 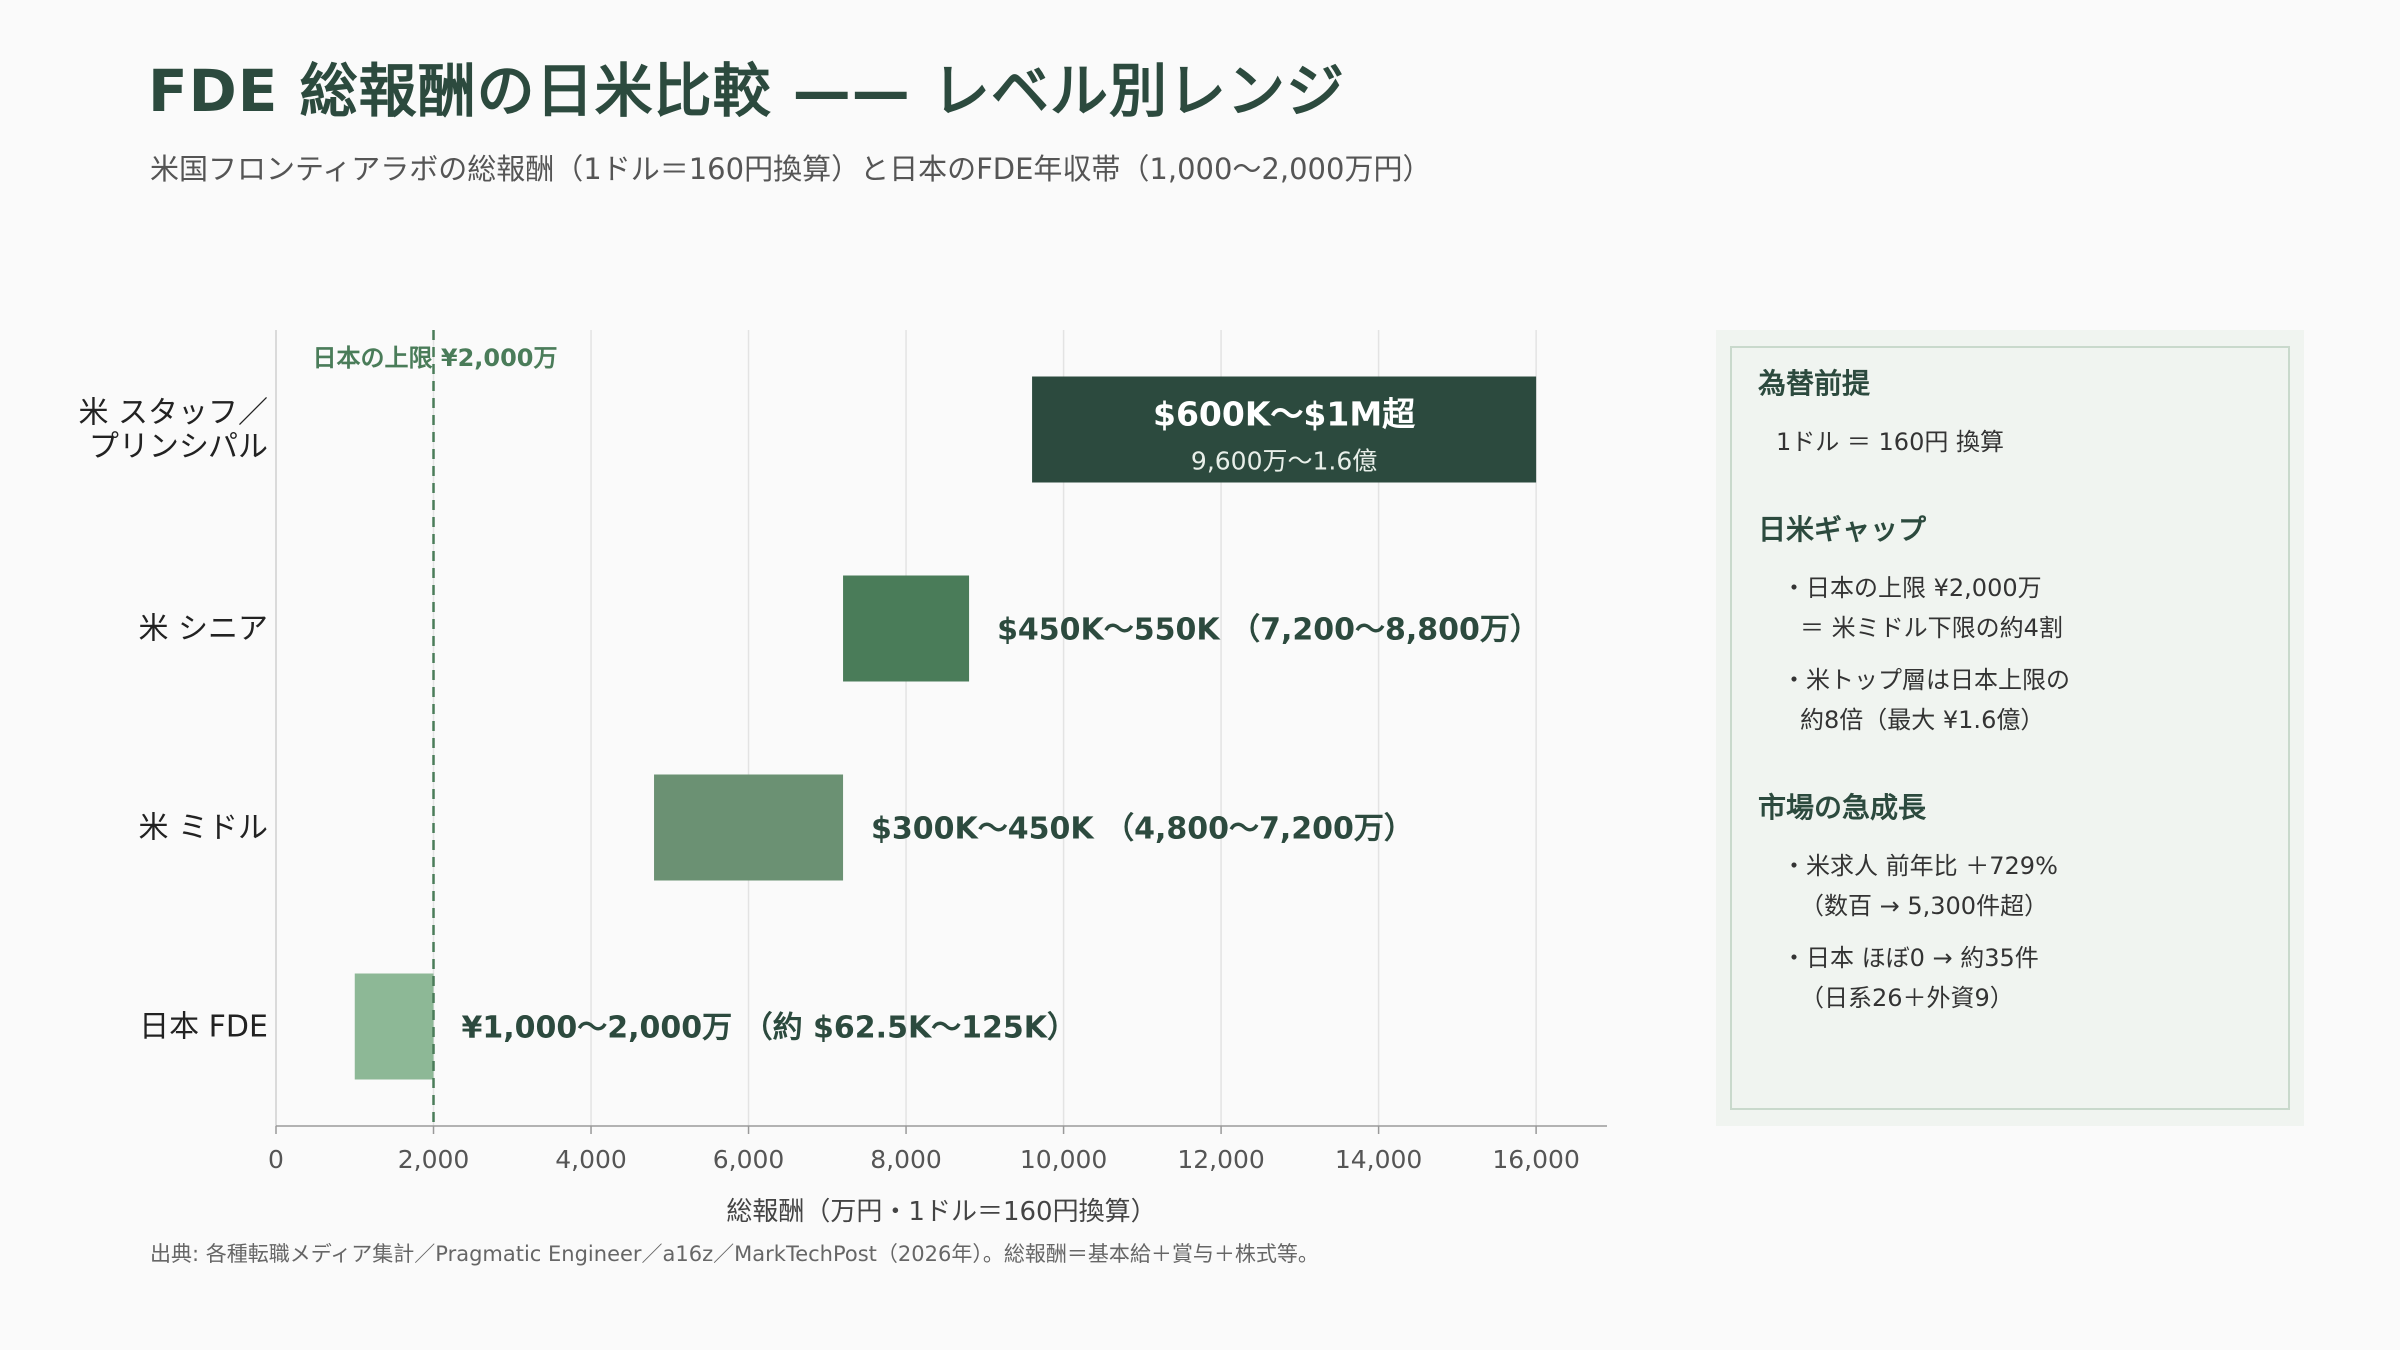 I want to click on panel-heading-gap: 日米ギャップ, so click(x=1842, y=529).